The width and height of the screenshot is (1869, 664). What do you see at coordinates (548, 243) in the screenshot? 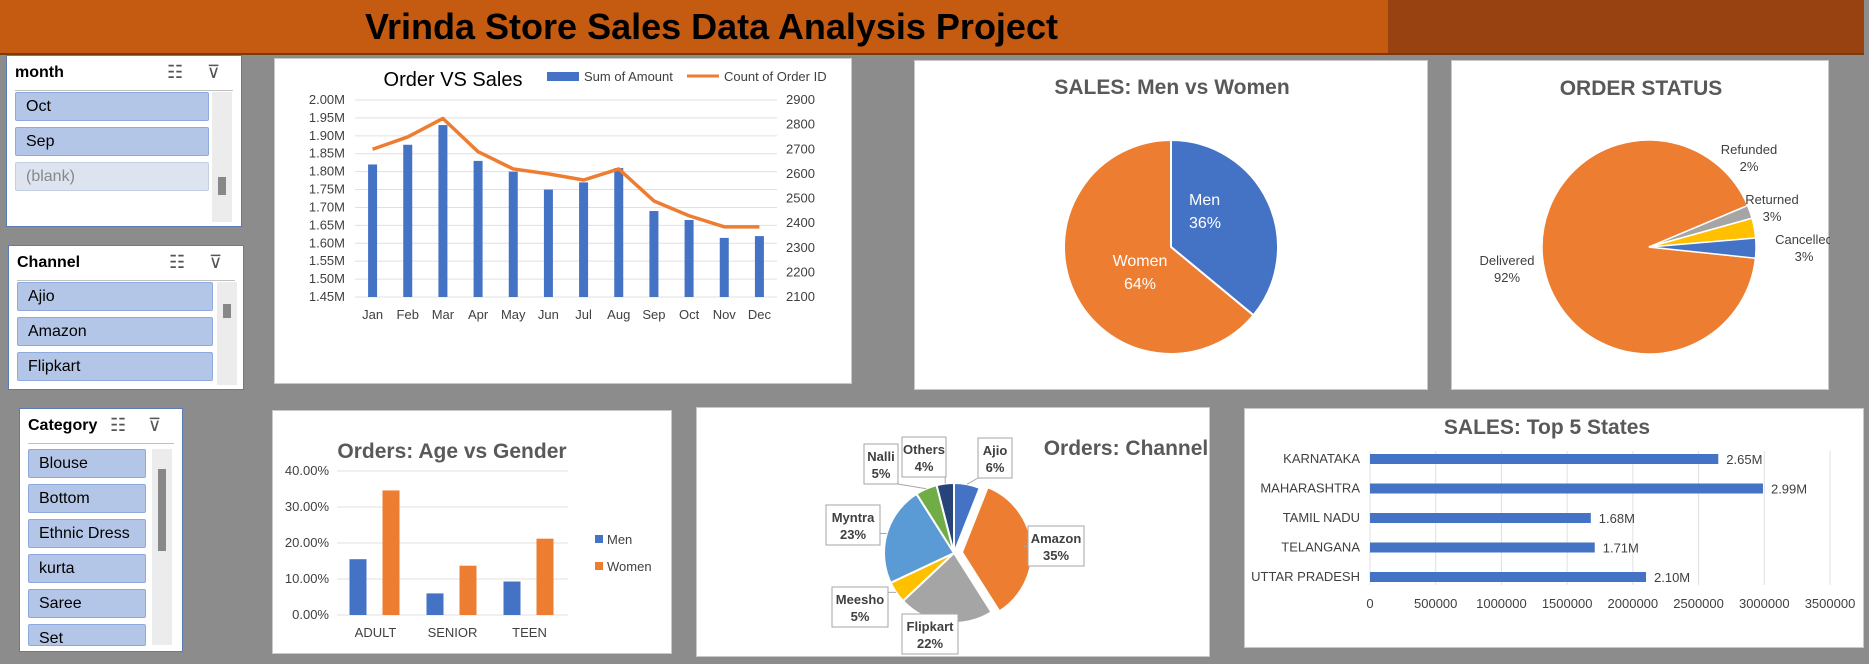
I see `bar-jun` at bounding box center [548, 243].